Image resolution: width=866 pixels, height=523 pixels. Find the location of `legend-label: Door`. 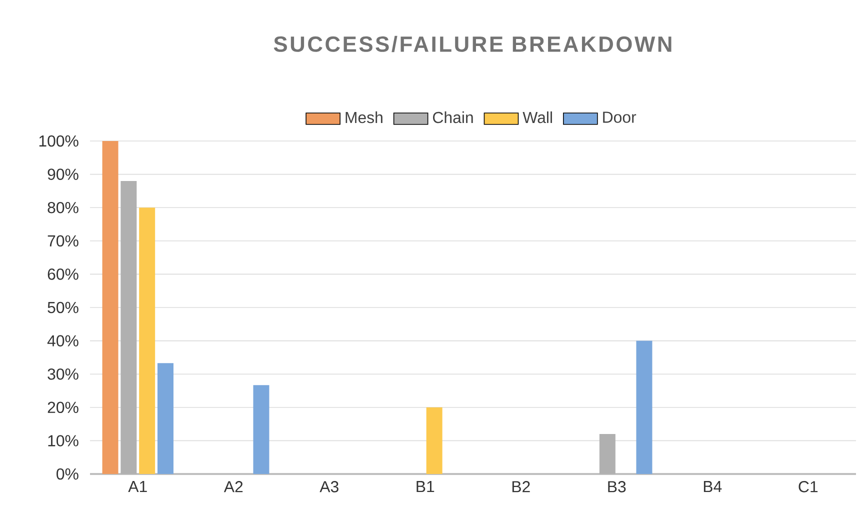

legend-label: Door is located at coordinates (619, 117).